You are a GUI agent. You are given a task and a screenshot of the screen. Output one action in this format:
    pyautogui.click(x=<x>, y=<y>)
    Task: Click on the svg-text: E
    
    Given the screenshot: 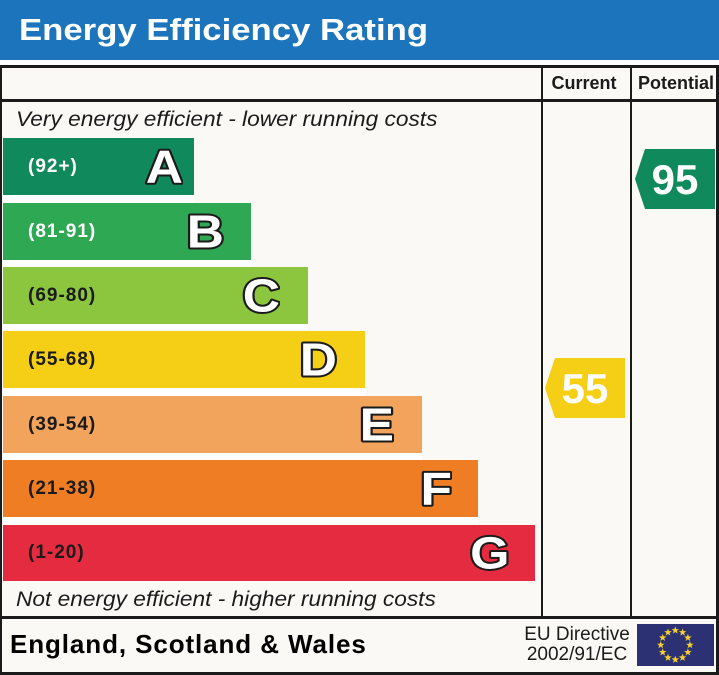 What is the action you would take?
    pyautogui.click(x=377, y=425)
    